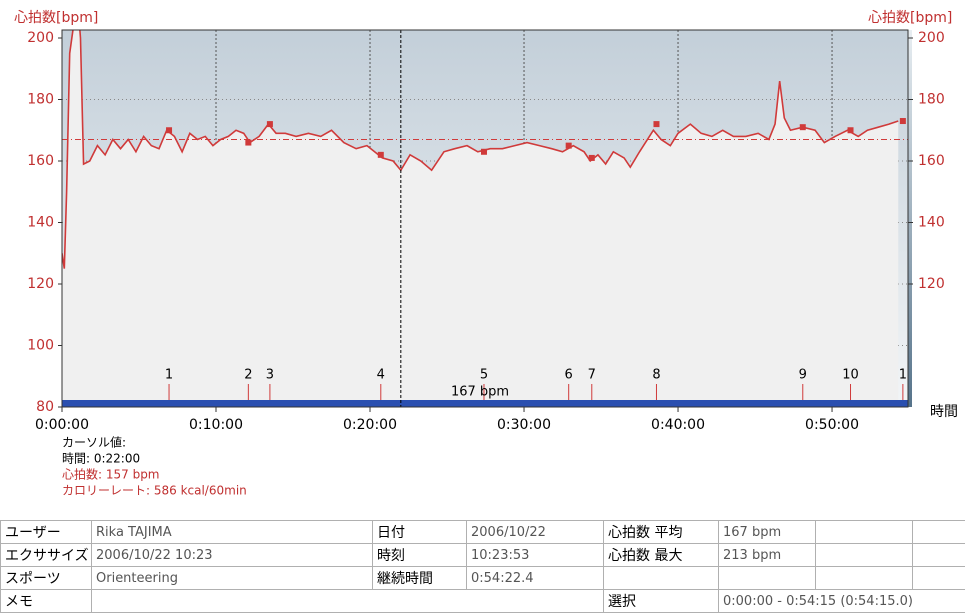  I want to click on cell: エクササイズ, so click(46, 555).